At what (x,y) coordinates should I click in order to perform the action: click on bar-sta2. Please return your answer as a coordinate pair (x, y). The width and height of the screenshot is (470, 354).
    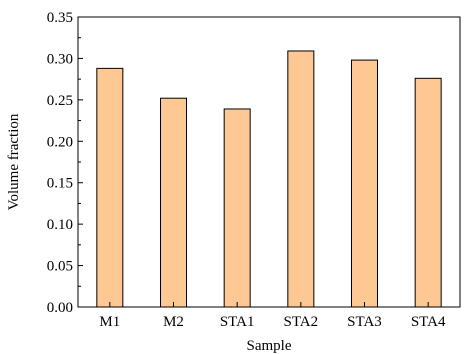
    Looking at the image, I should click on (301, 179).